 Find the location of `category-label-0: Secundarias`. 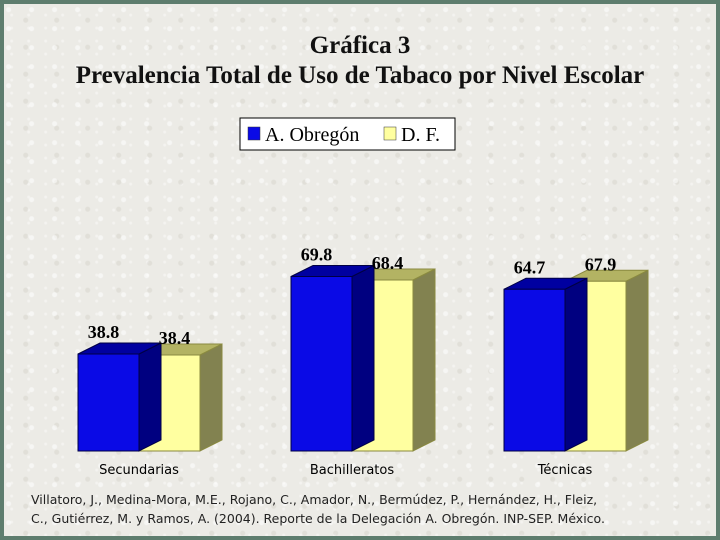

category-label-0: Secundarias is located at coordinates (139, 470).